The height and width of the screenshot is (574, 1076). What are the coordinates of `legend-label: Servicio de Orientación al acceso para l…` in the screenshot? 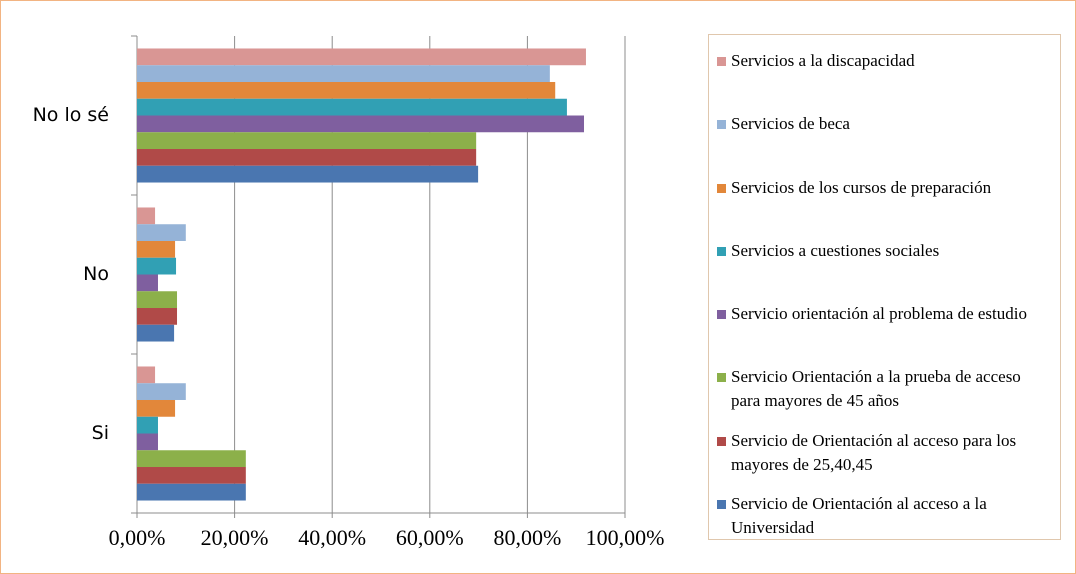 It's located at (874, 452).